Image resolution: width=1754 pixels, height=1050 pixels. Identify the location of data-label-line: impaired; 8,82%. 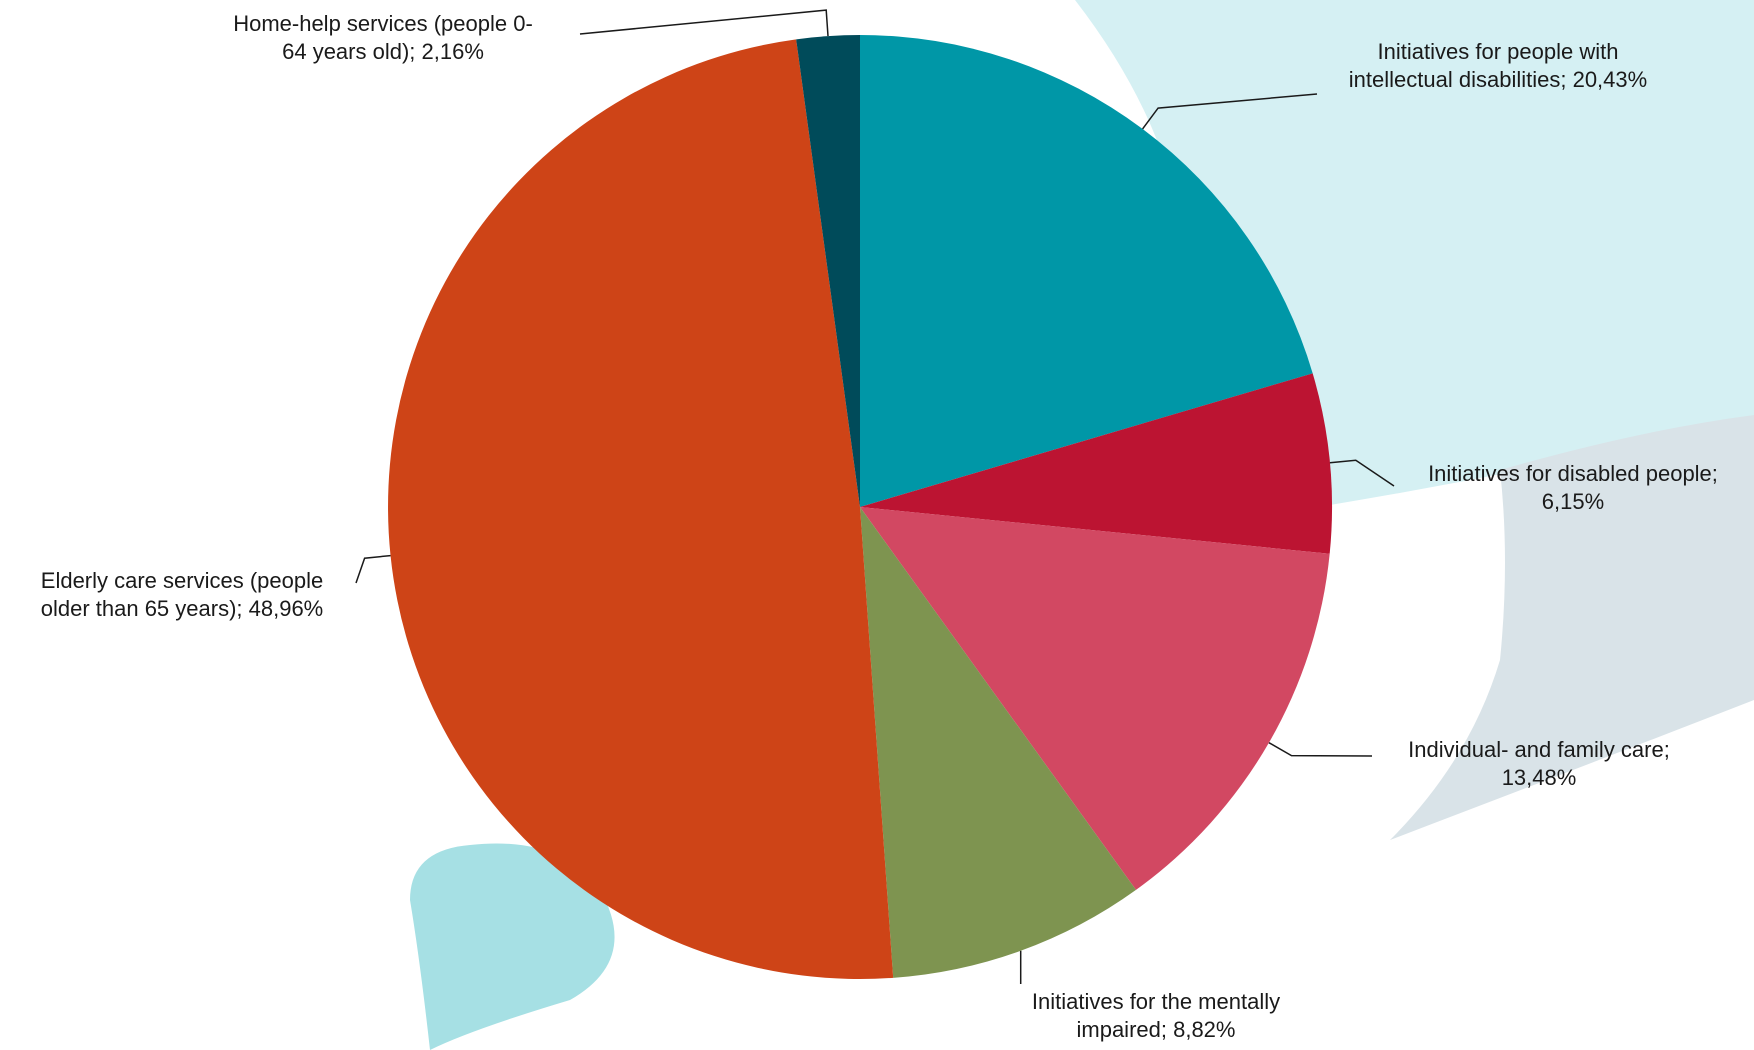
(1156, 1029).